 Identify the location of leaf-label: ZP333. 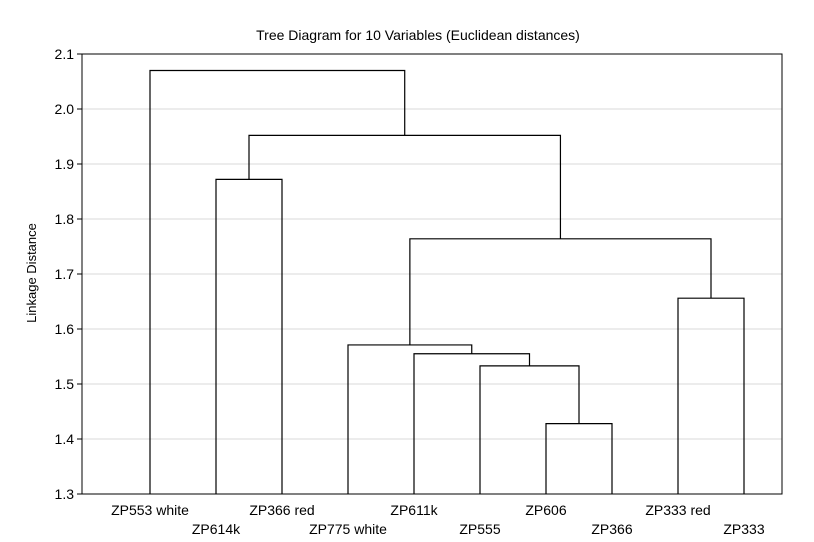
(743, 529).